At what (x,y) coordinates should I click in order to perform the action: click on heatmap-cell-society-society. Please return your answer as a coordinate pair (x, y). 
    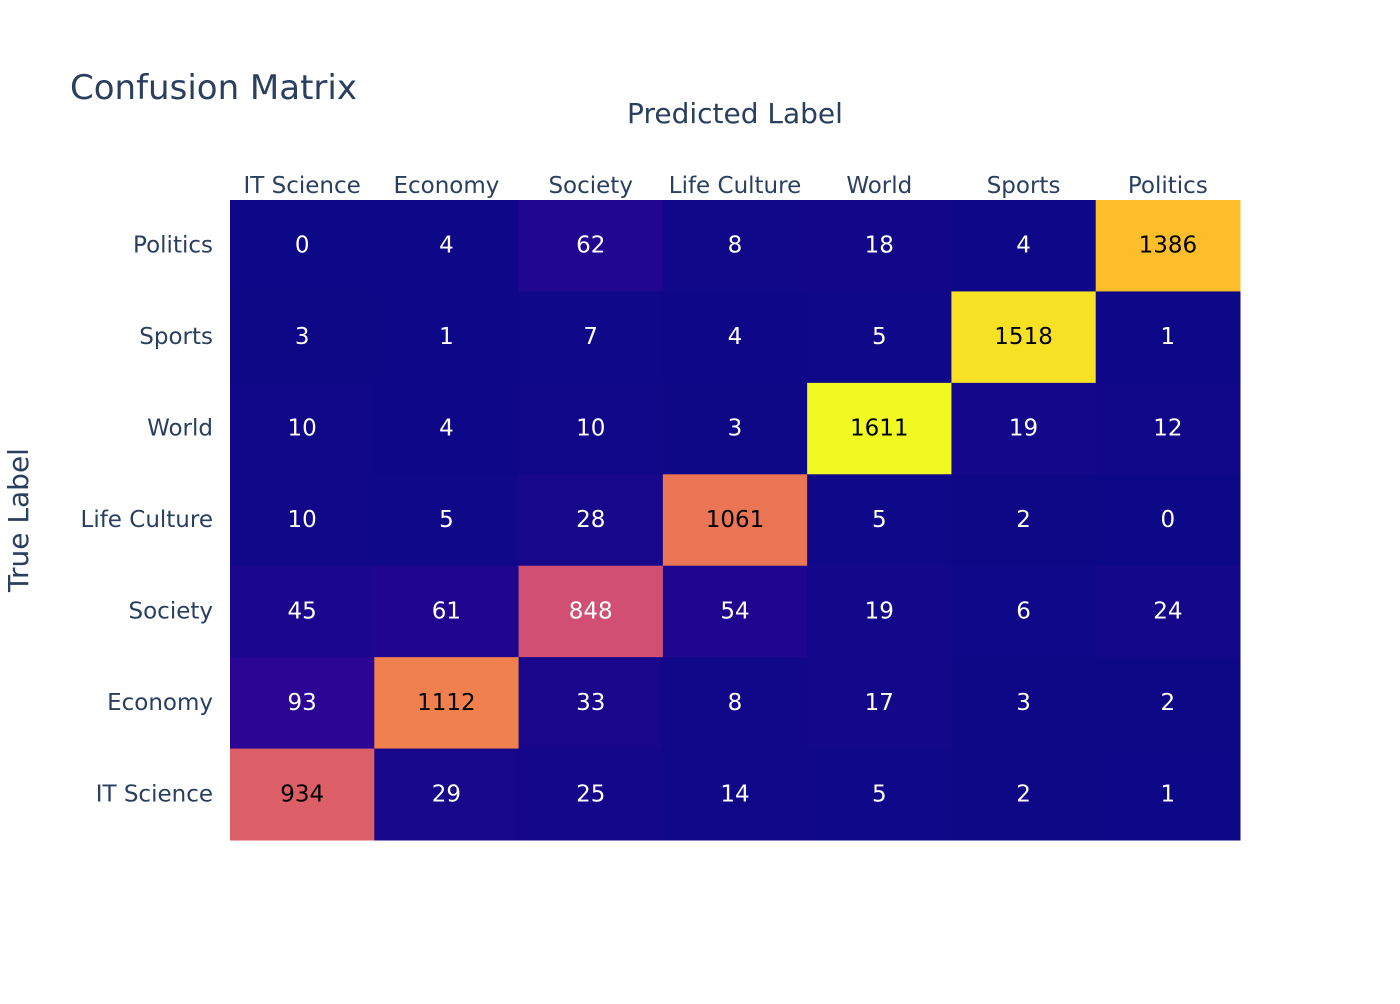
    Looking at the image, I should click on (591, 611).